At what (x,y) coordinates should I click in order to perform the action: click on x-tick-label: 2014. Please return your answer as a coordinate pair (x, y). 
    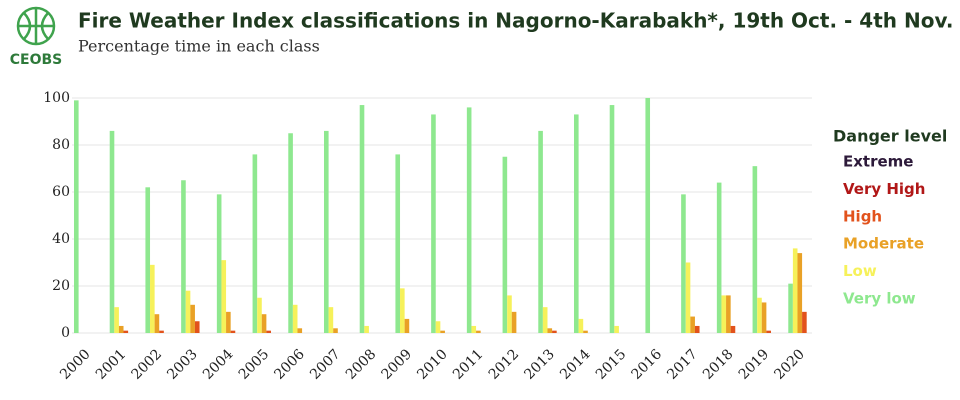
    Looking at the image, I should click on (575, 364).